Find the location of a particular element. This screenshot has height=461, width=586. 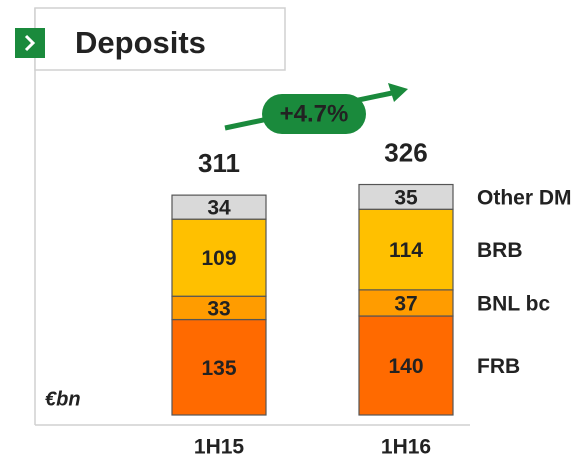

data-label: 37 is located at coordinates (405, 303).